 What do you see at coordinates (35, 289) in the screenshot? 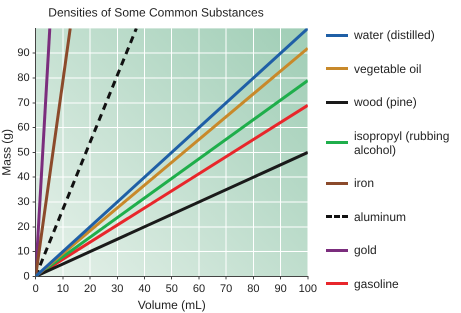
I see `x-tick-label: 0` at bounding box center [35, 289].